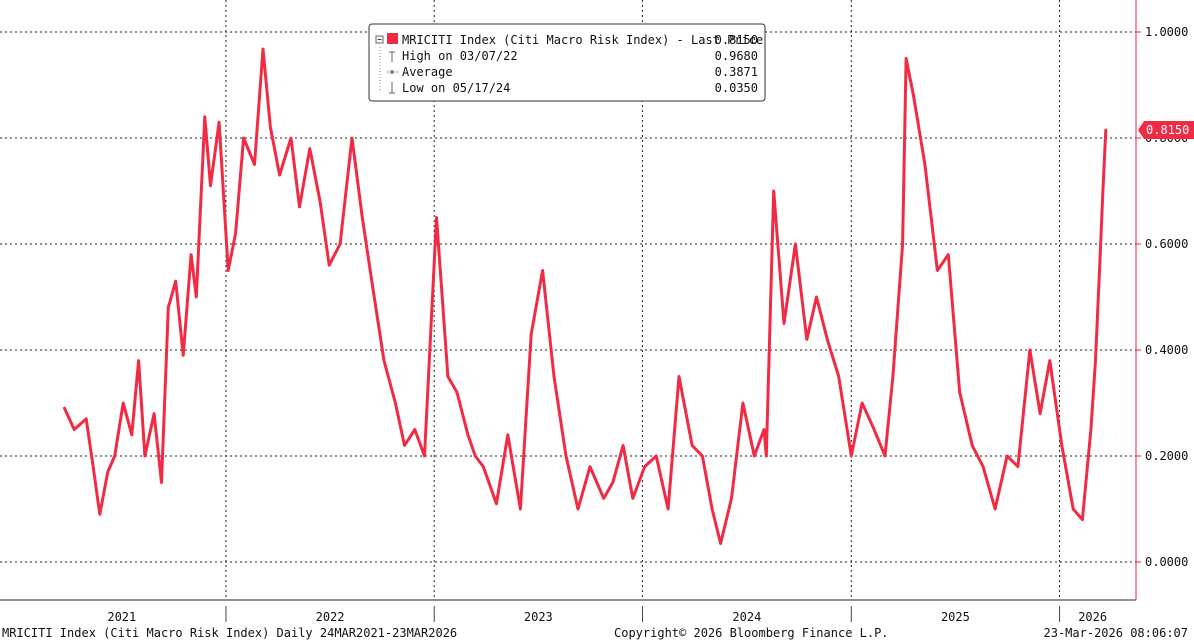 The image size is (1194, 643). I want to click on legend-average-value: 0.3871, so click(736, 72).